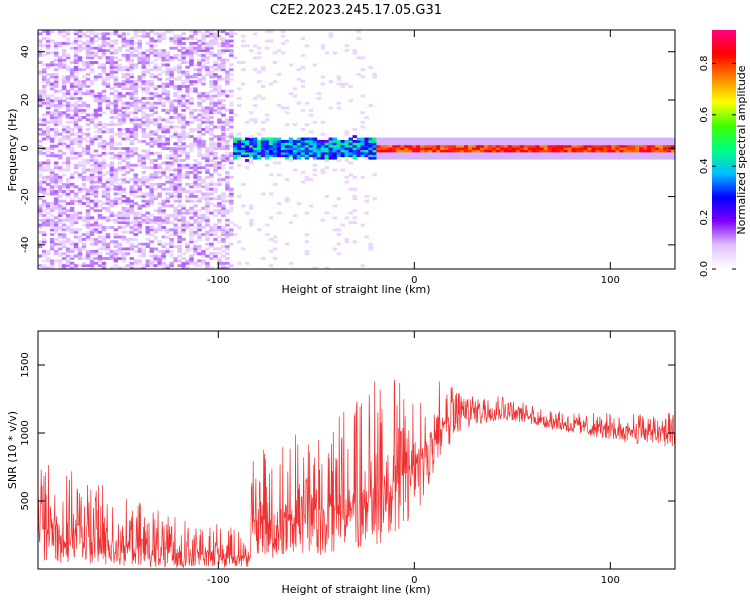  I want to click on y-tick-label: 0, so click(25, 148).